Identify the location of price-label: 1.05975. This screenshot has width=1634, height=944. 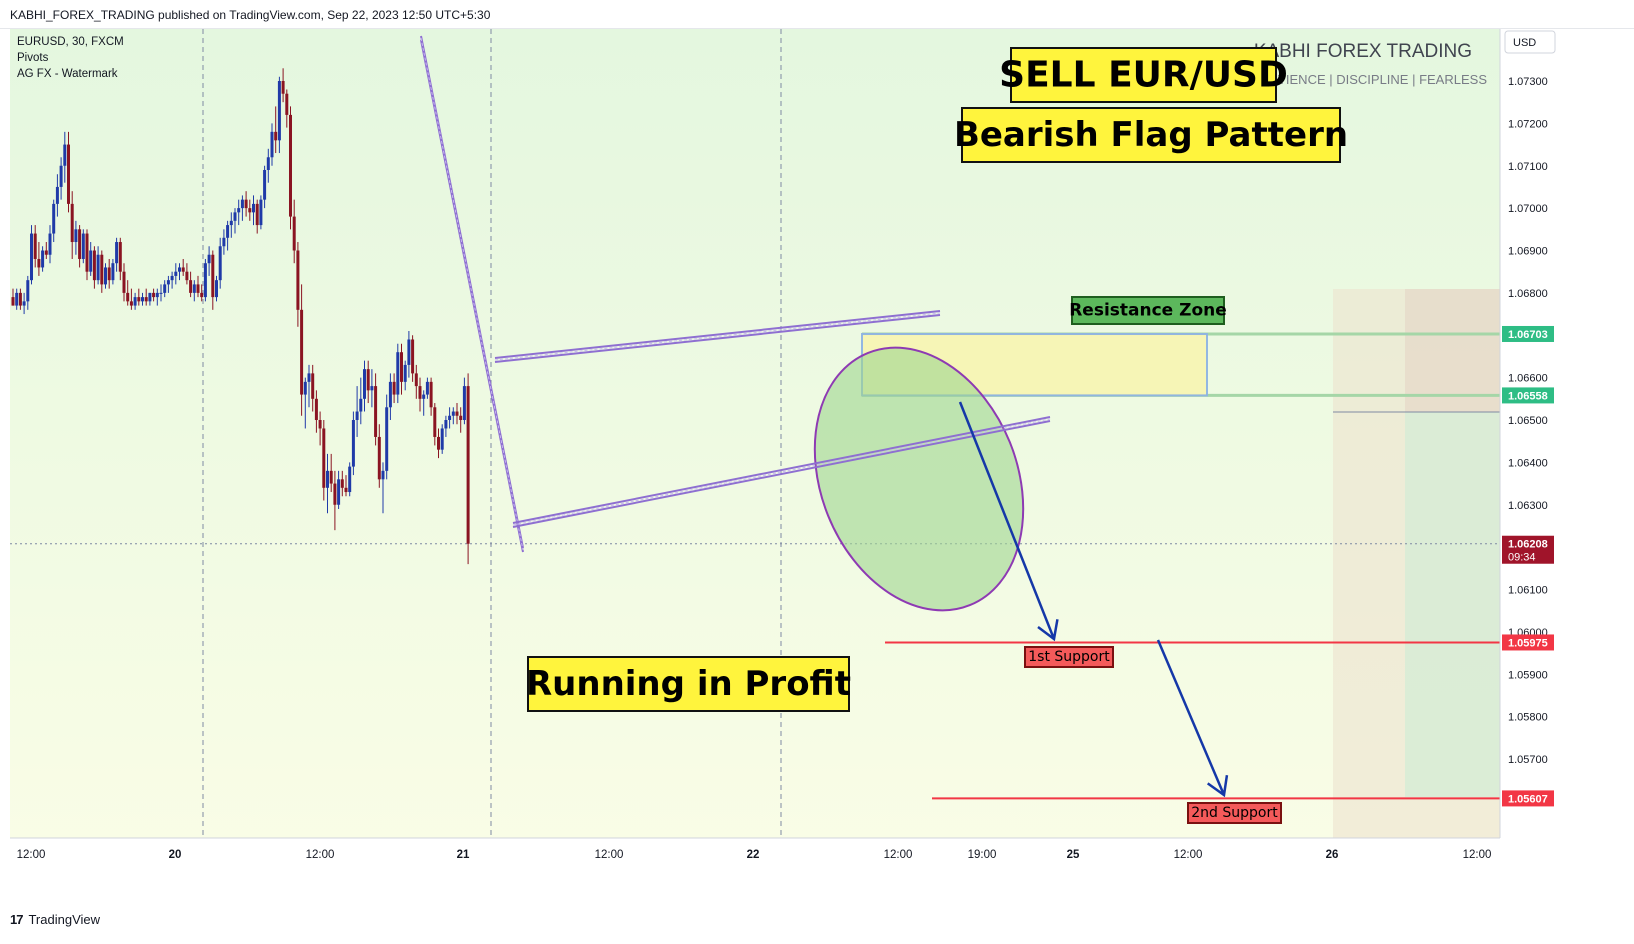
(1528, 642).